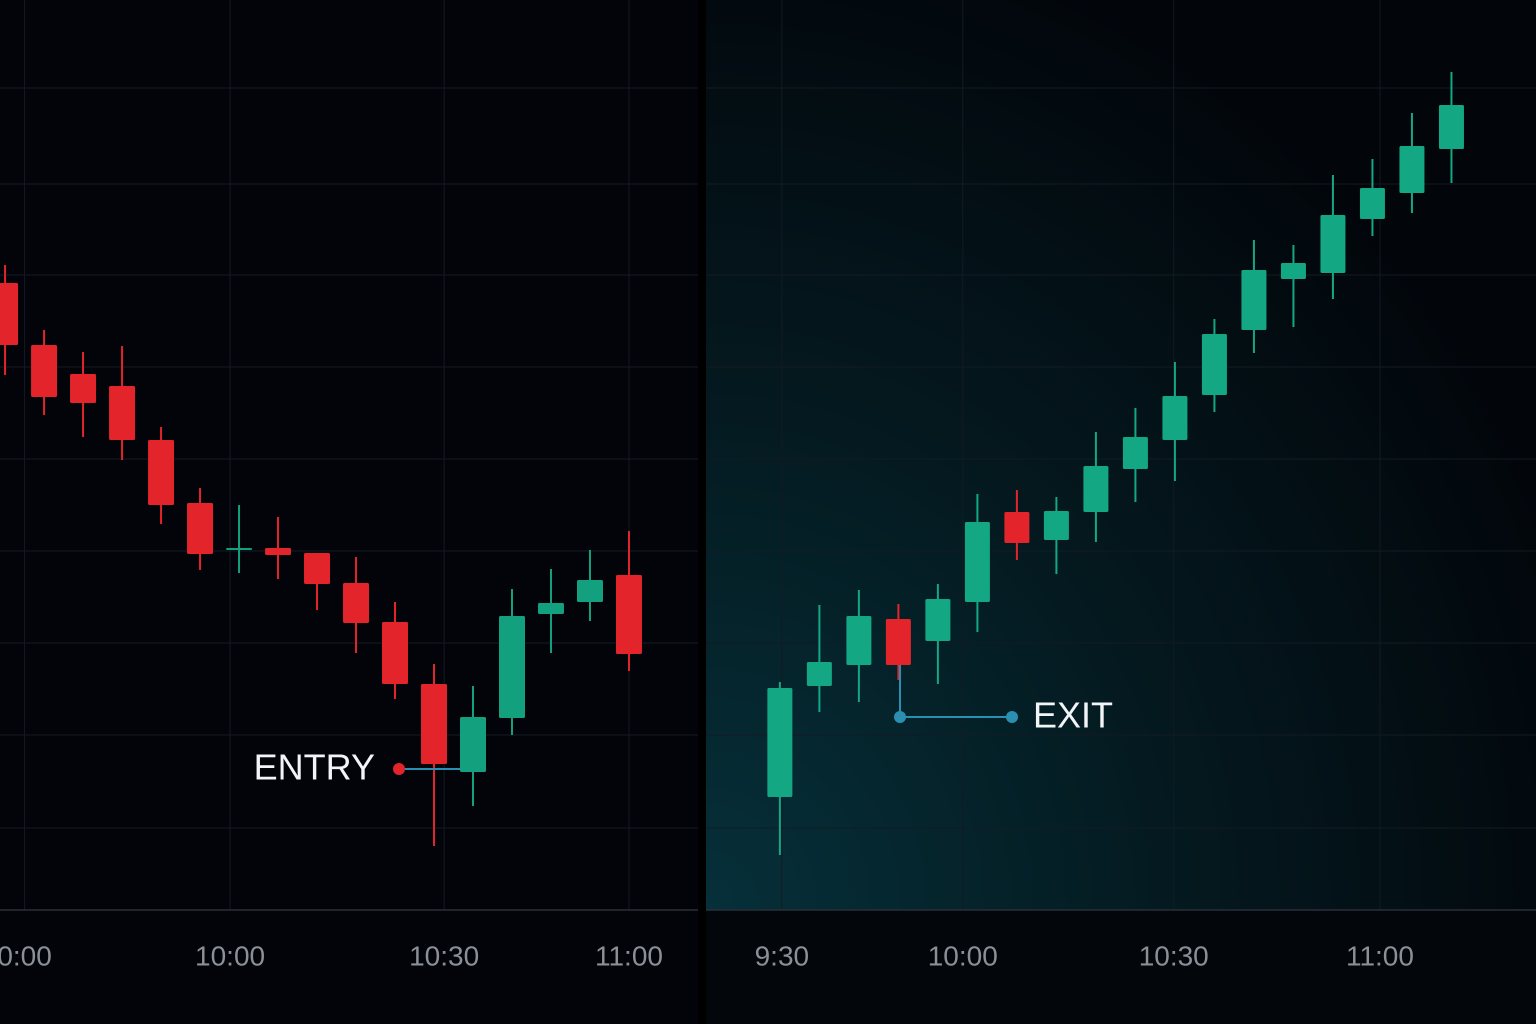 The width and height of the screenshot is (1536, 1024). What do you see at coordinates (26, 955) in the screenshot?
I see `x-tick-label: 0:00` at bounding box center [26, 955].